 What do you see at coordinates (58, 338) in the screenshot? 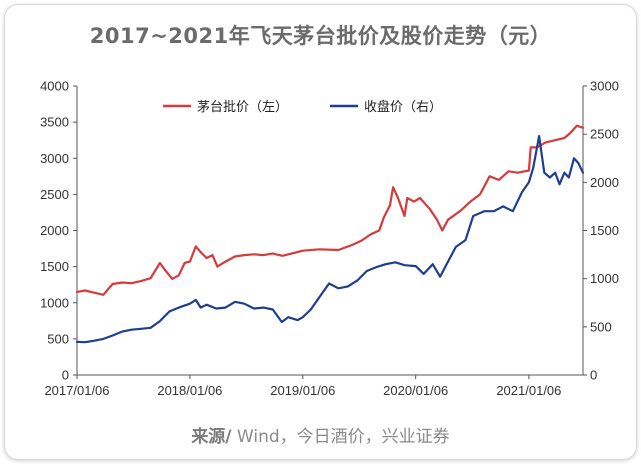
I see `left-tick-label: 500` at bounding box center [58, 338].